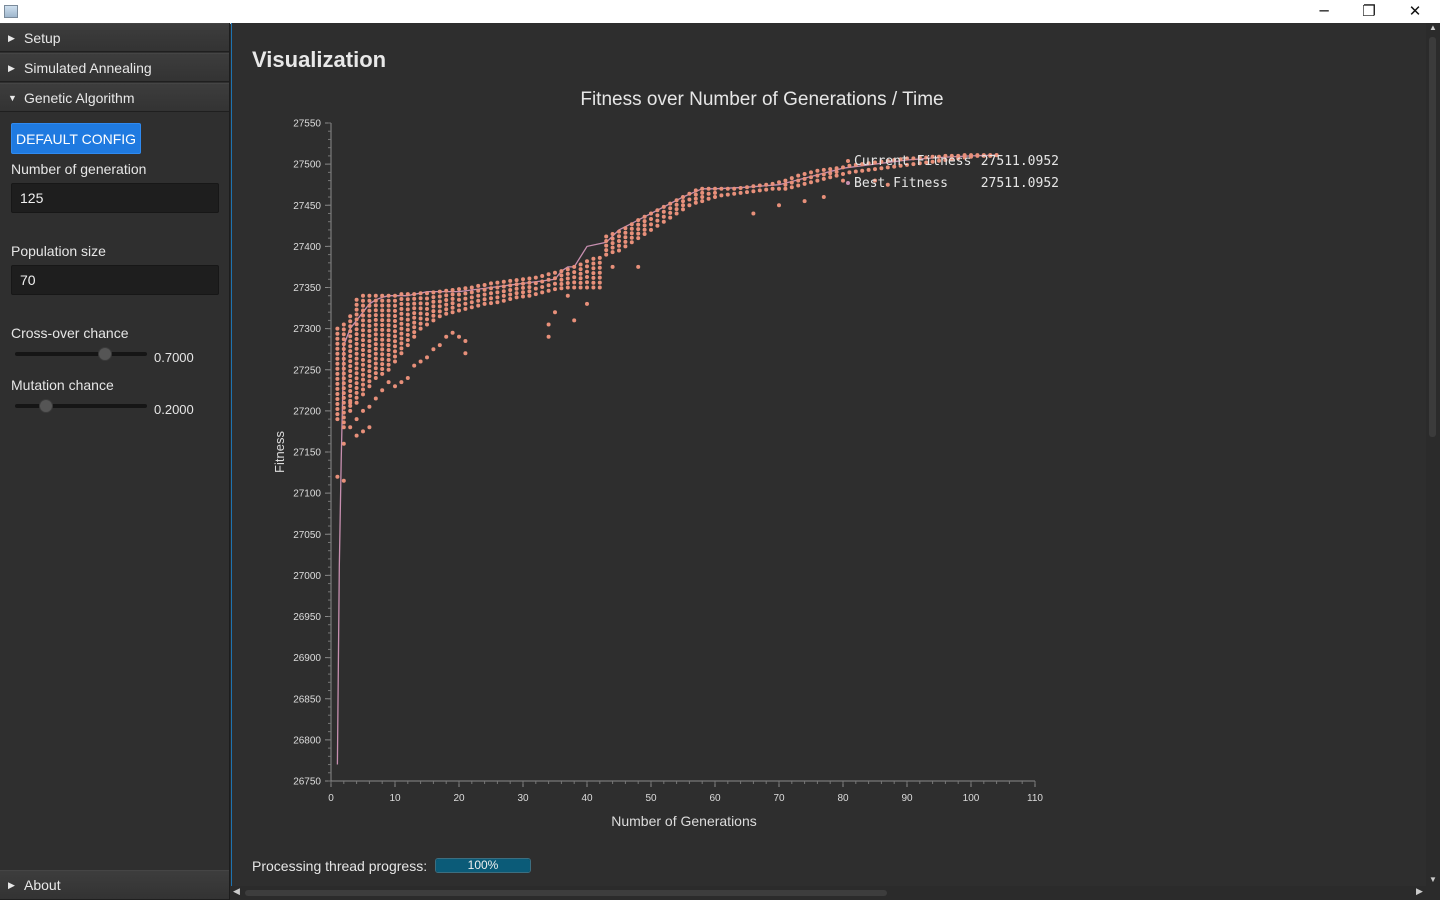  I want to click on scroll-right-icon: ▶, so click(1419, 891).